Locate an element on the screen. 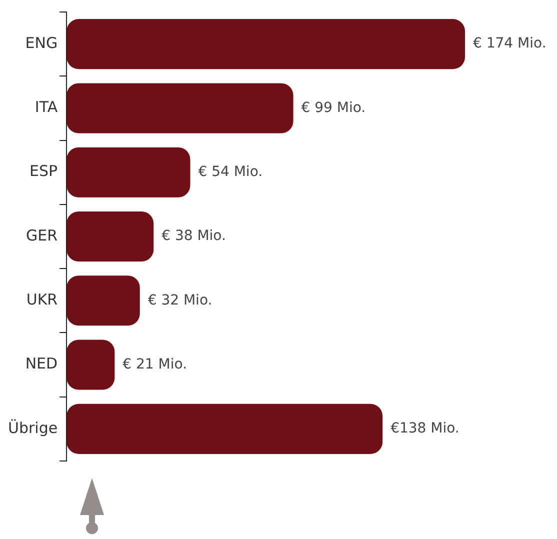  y-tick-label: GER is located at coordinates (42, 235).